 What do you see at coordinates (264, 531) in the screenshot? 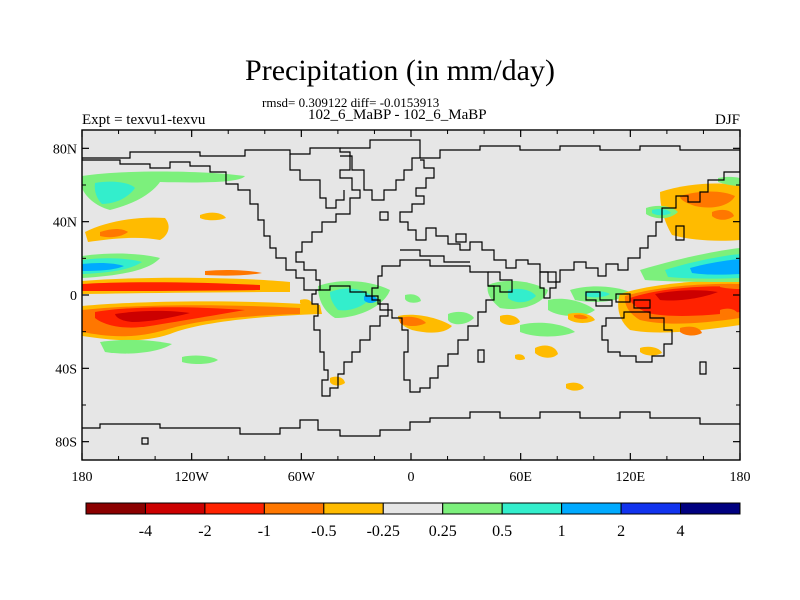
I see `colorbar-label: -1` at bounding box center [264, 531].